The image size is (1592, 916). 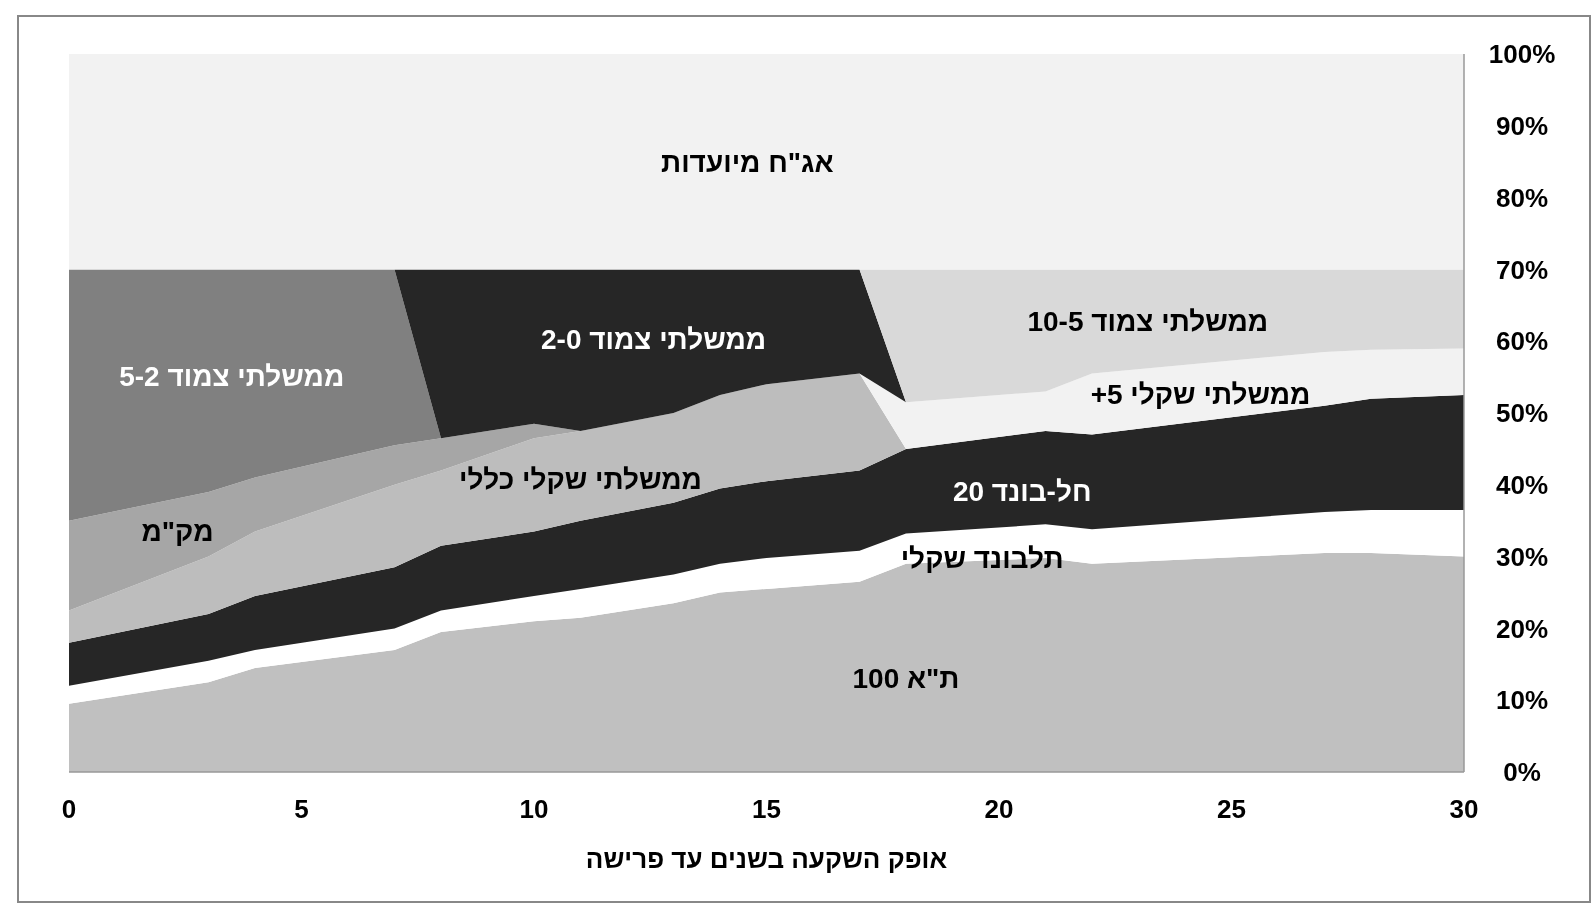 What do you see at coordinates (1522, 197) in the screenshot?
I see `y-tick-label: 80%` at bounding box center [1522, 197].